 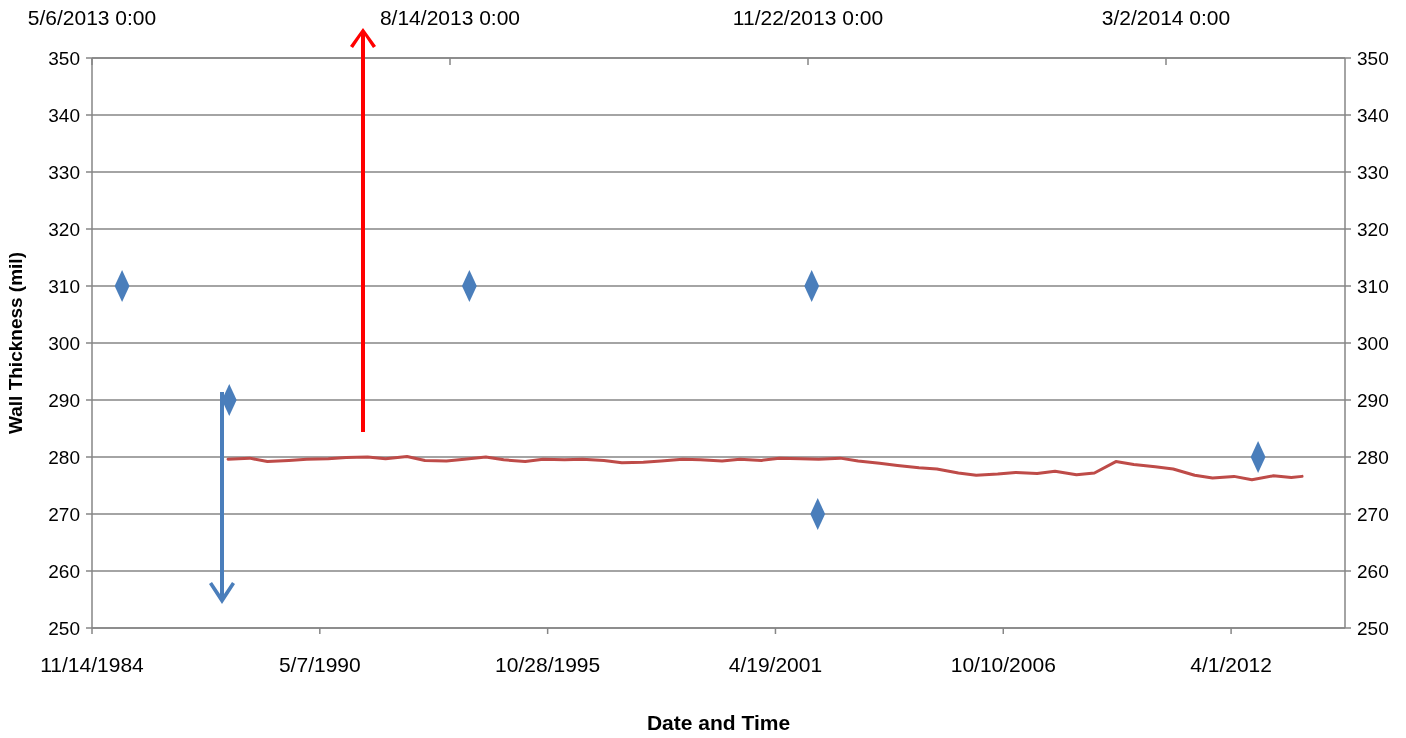 I want to click on y2-tick-label: 260, so click(x=1373, y=571).